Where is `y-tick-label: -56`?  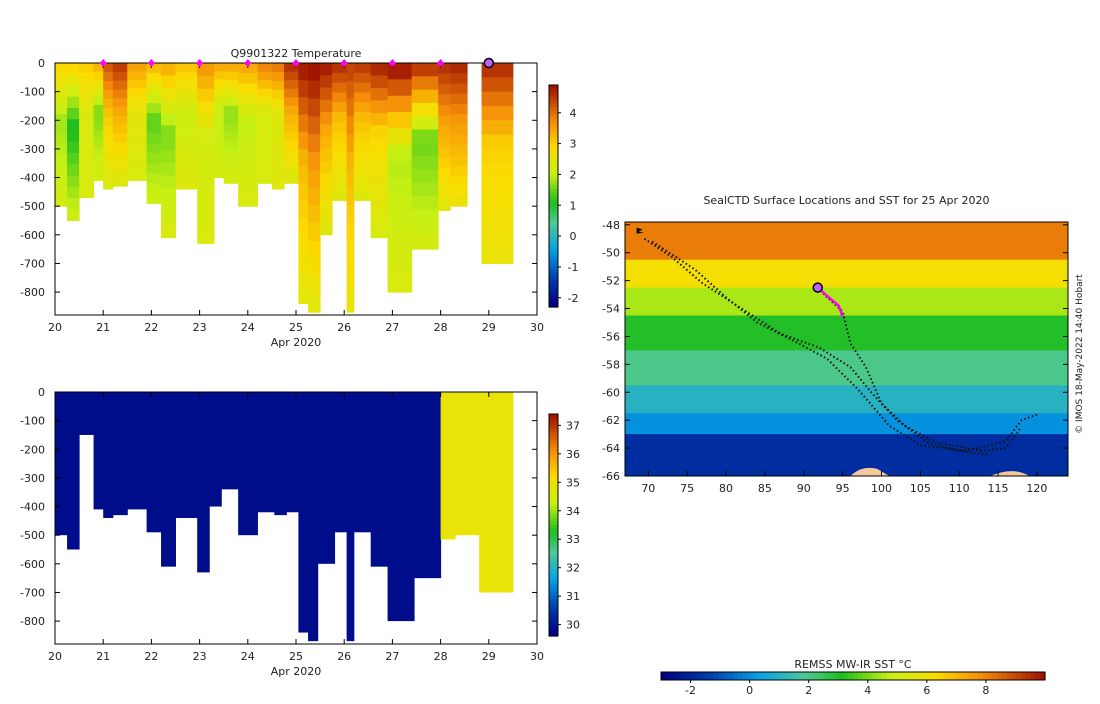
y-tick-label: -56 is located at coordinates (611, 336).